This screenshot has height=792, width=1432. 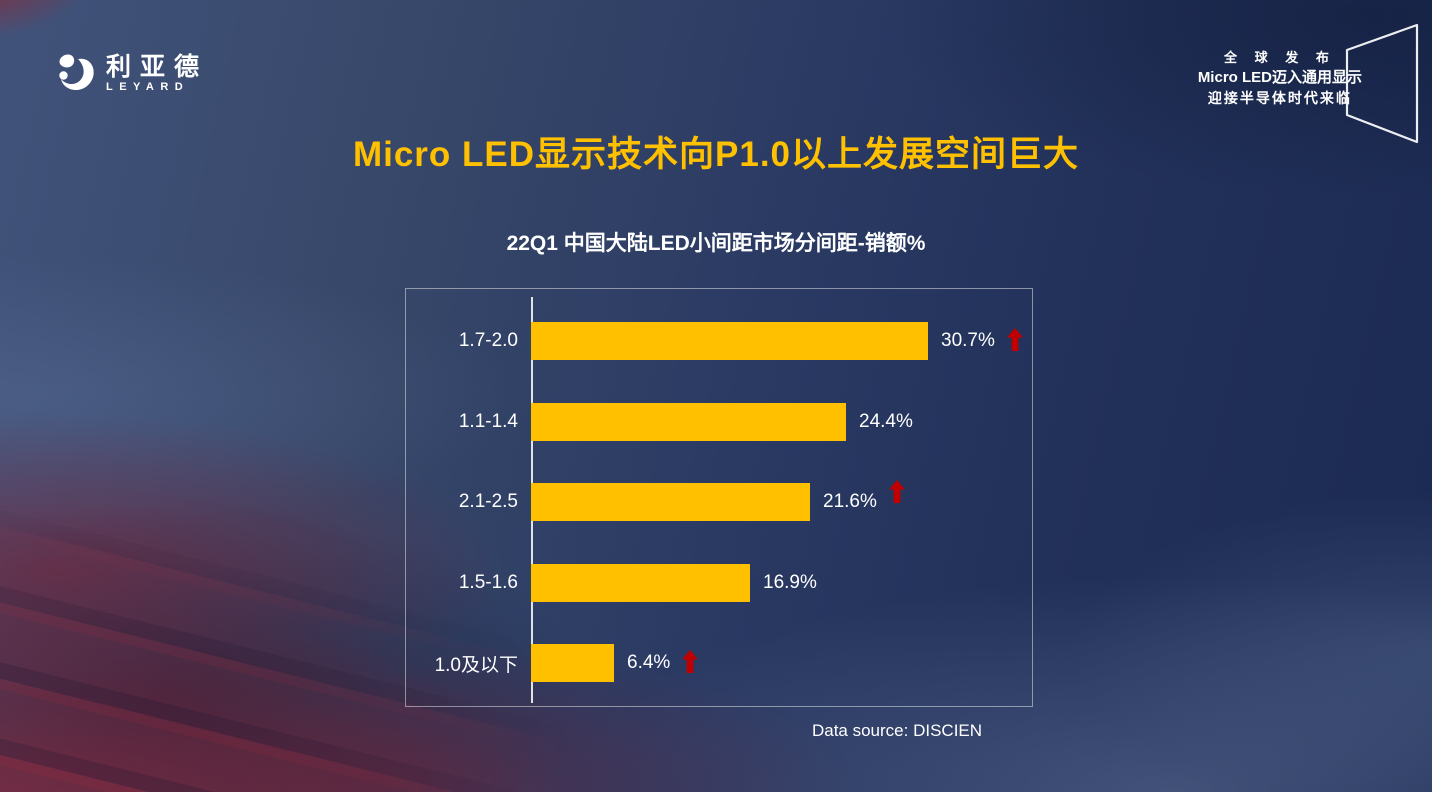 I want to click on value-label: 6.4%, so click(x=649, y=663).